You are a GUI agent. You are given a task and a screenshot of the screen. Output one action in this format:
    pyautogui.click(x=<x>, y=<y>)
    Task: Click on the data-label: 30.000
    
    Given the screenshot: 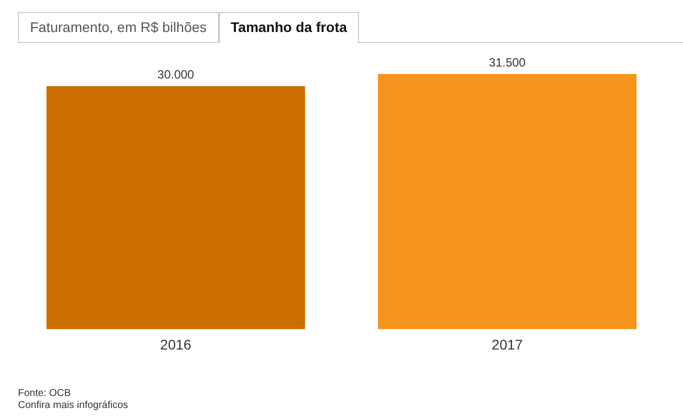 What is the action you would take?
    pyautogui.click(x=175, y=74)
    